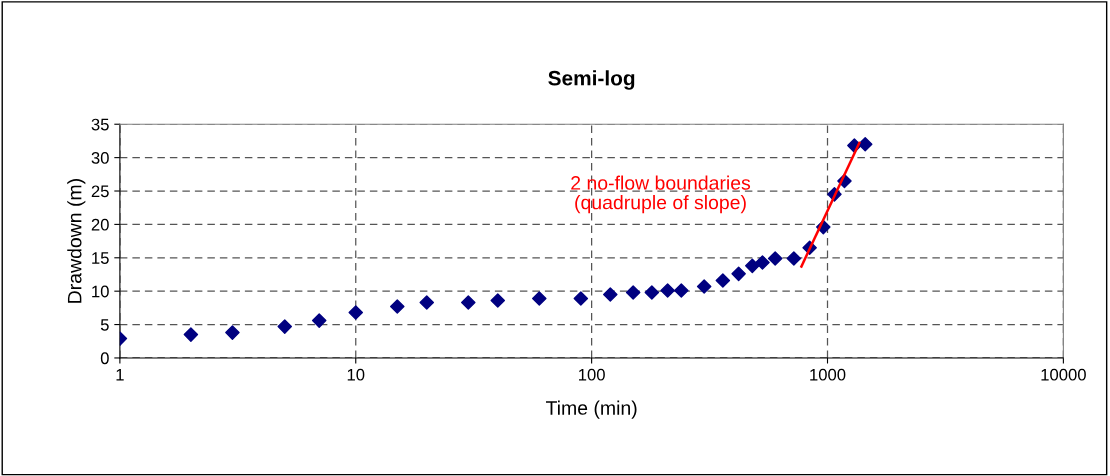 The height and width of the screenshot is (476, 1110). I want to click on x-tick-label: 1, so click(120, 374).